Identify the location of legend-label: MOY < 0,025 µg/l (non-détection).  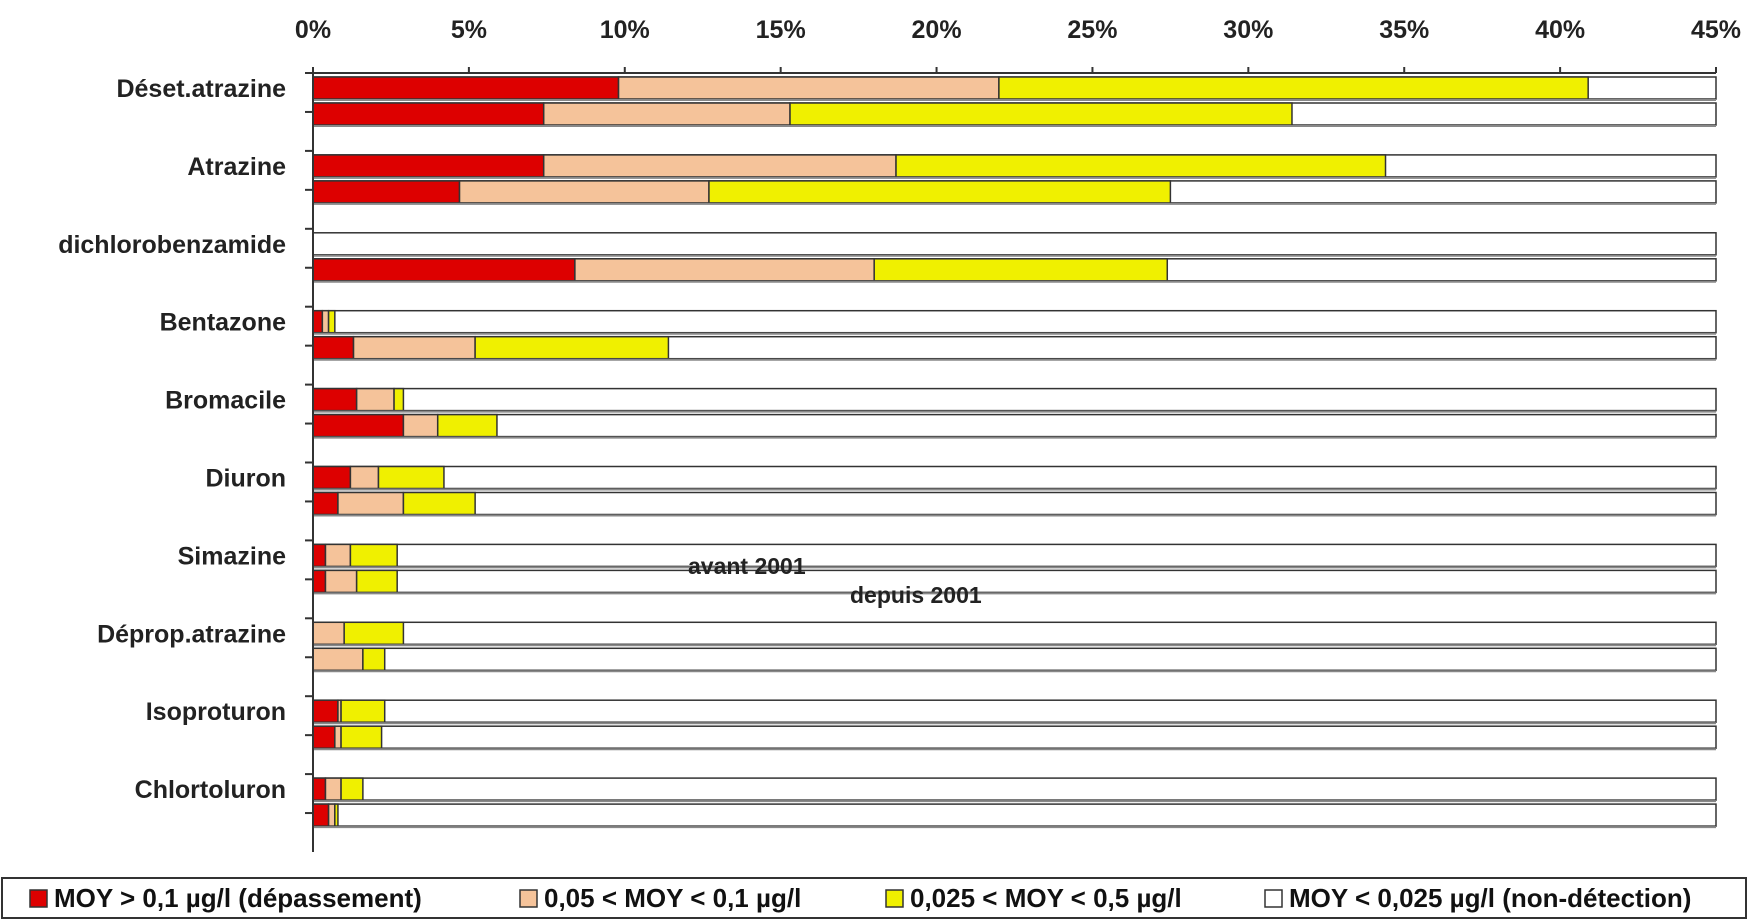
(1490, 898).